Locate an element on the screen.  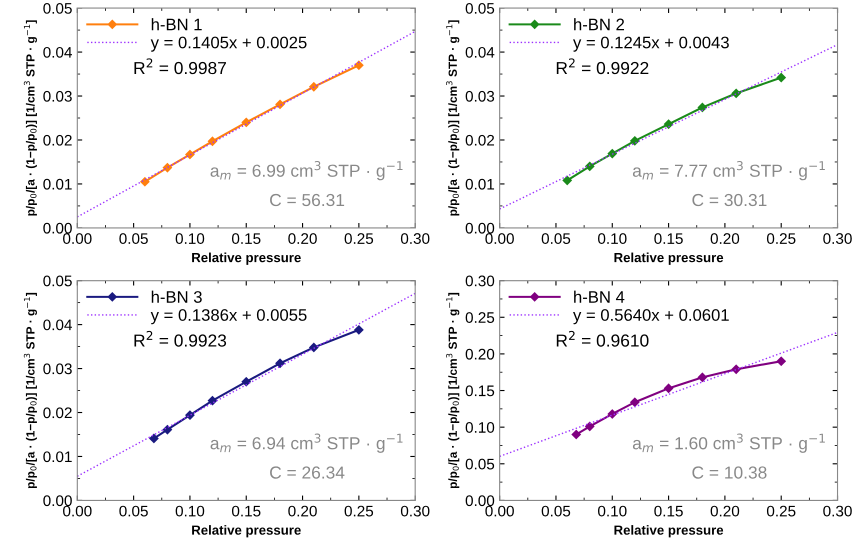
annotation: R$^{2}$ = 0.9922 is located at coordinates (602, 66).